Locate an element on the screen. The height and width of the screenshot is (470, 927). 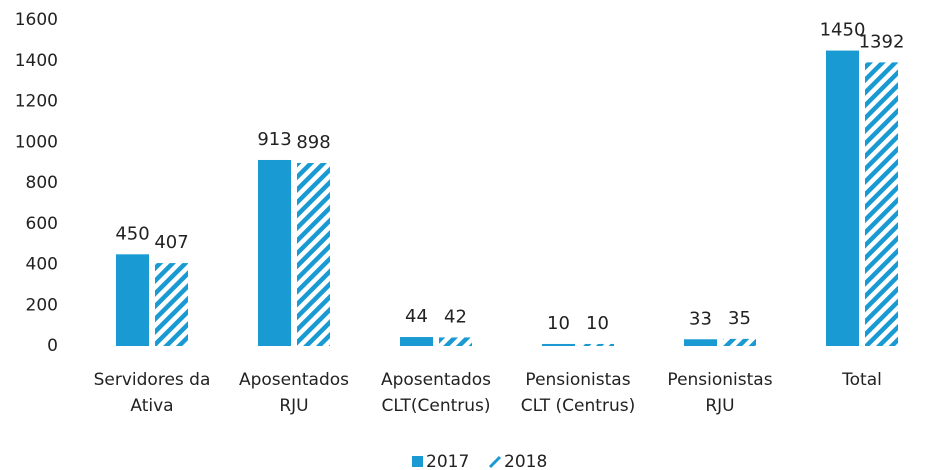
value-label: 33 is located at coordinates (700, 318).